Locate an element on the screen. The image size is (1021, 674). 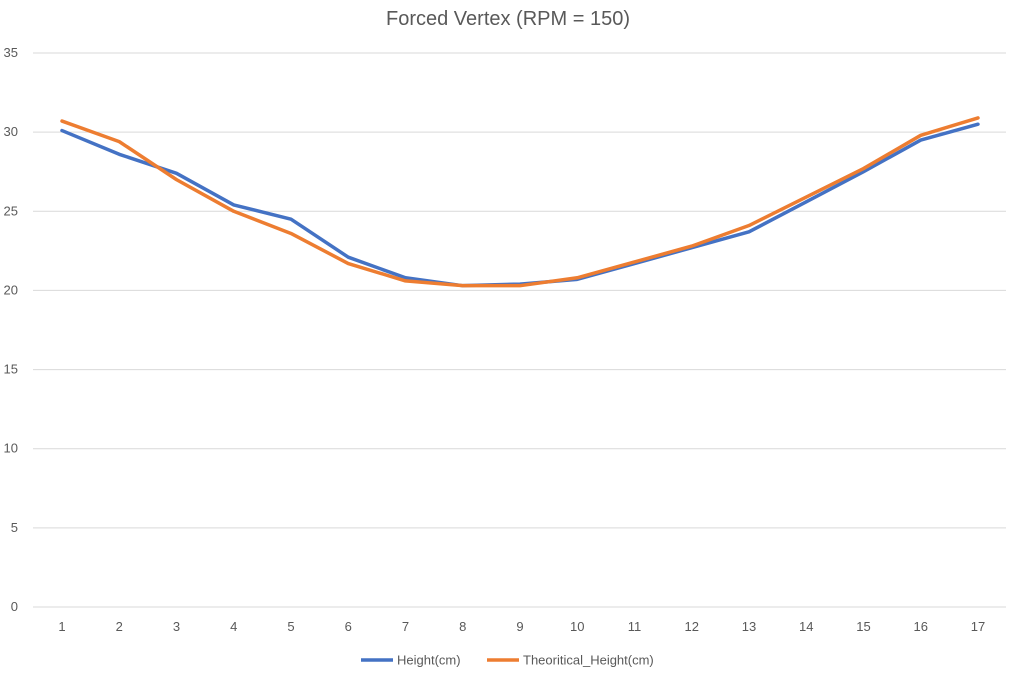
y-tick-label: 0 is located at coordinates (14, 606).